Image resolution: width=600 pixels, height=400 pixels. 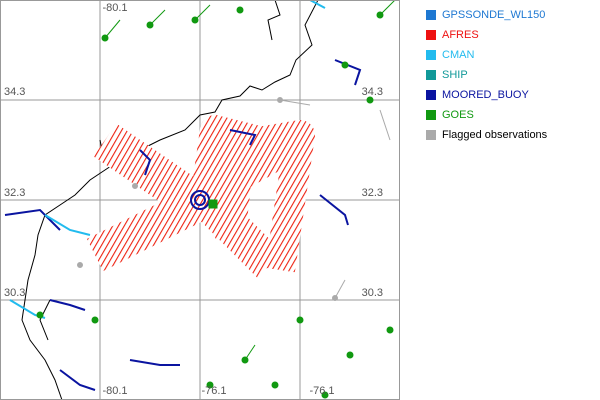 I want to click on legend-label: Flagged observations, so click(x=495, y=135).